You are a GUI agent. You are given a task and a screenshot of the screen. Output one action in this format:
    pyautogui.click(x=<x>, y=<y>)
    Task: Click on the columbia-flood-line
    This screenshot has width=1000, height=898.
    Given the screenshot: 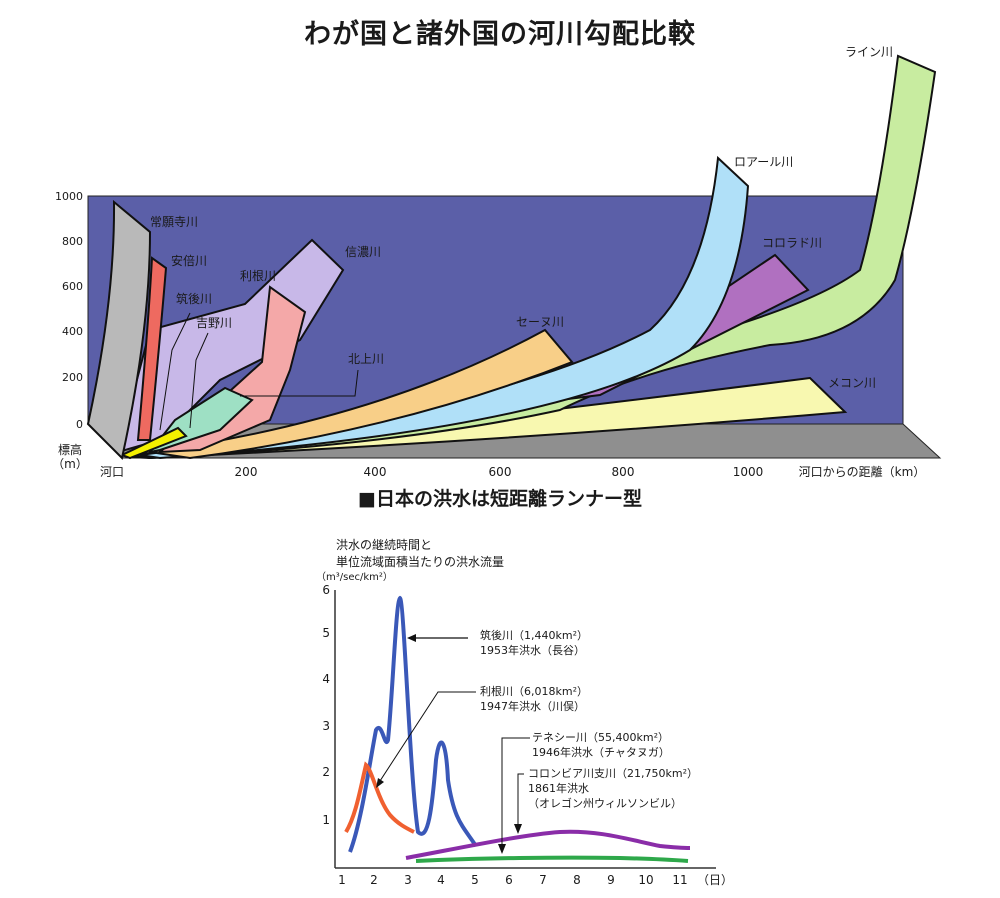 What is the action you would take?
    pyautogui.click(x=552, y=859)
    